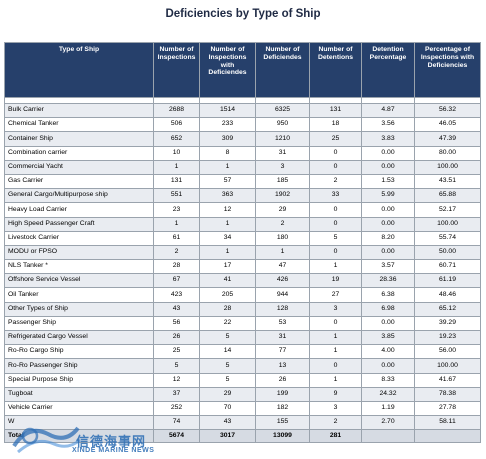  Describe the element at coordinates (388, 196) in the screenshot. I see `value-cell: 5.99` at that location.